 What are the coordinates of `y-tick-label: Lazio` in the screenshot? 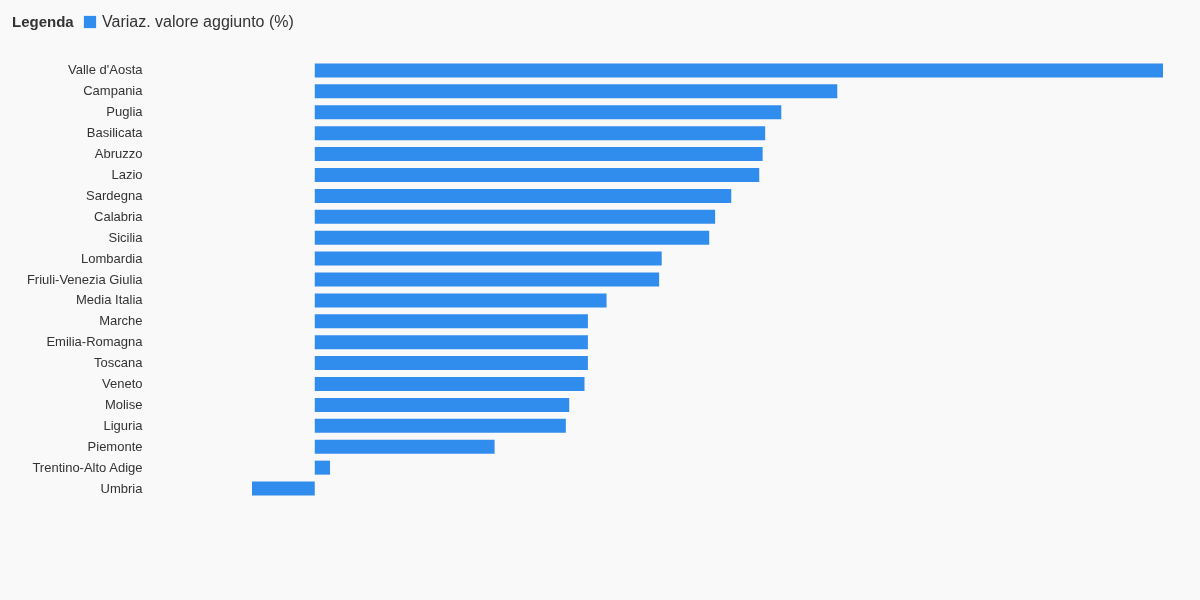 It's located at (127, 174).